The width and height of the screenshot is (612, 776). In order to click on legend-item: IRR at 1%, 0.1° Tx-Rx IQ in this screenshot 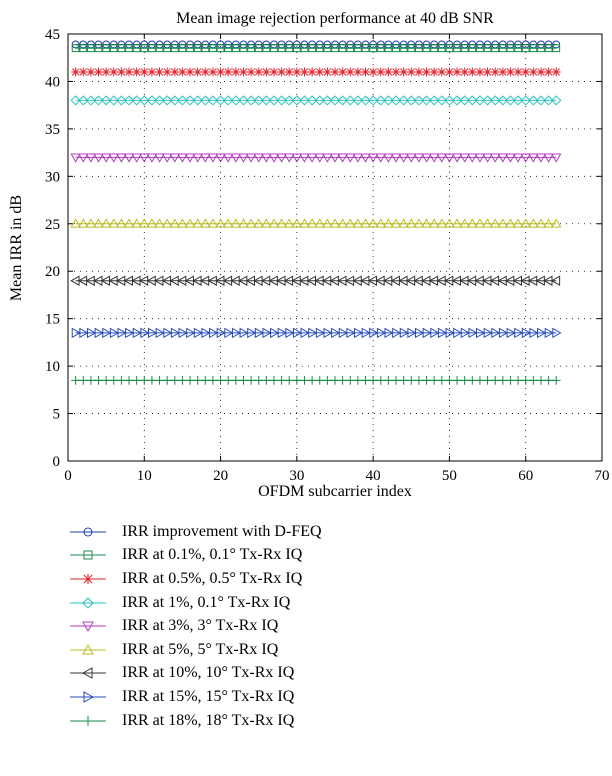, I will do `click(258, 603)`.